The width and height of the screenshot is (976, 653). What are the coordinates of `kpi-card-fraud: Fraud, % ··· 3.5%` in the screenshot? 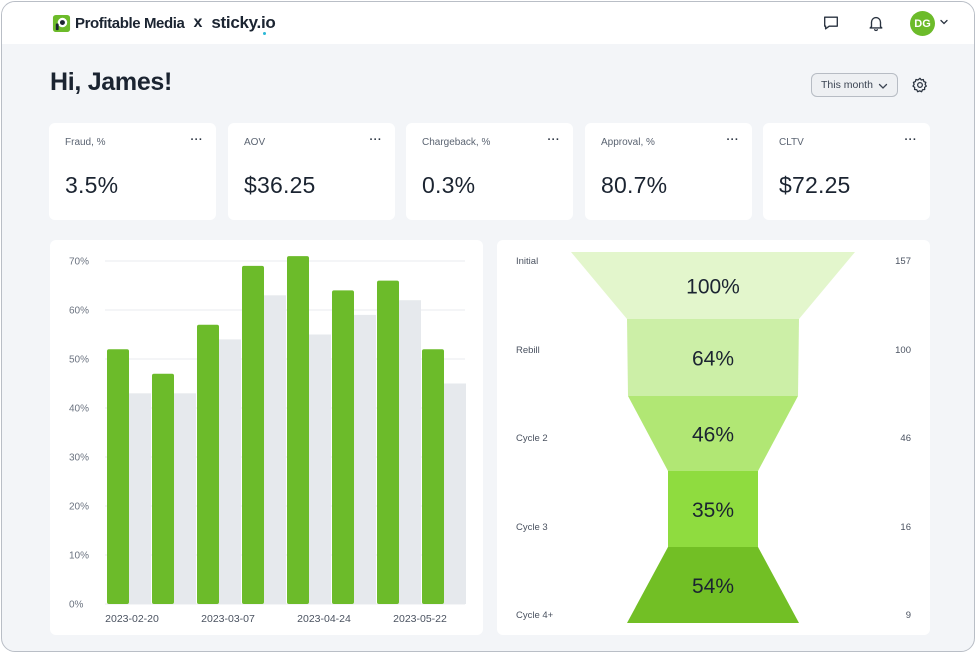 It's located at (132, 171).